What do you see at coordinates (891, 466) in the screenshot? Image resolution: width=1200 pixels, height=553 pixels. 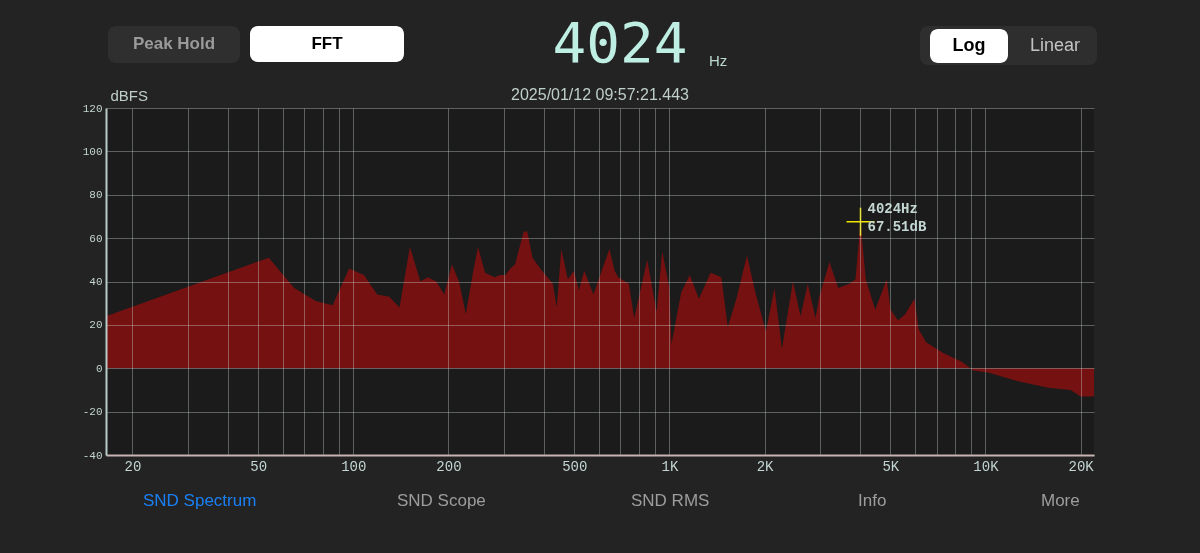 I see `x-tick-label: 5K` at bounding box center [891, 466].